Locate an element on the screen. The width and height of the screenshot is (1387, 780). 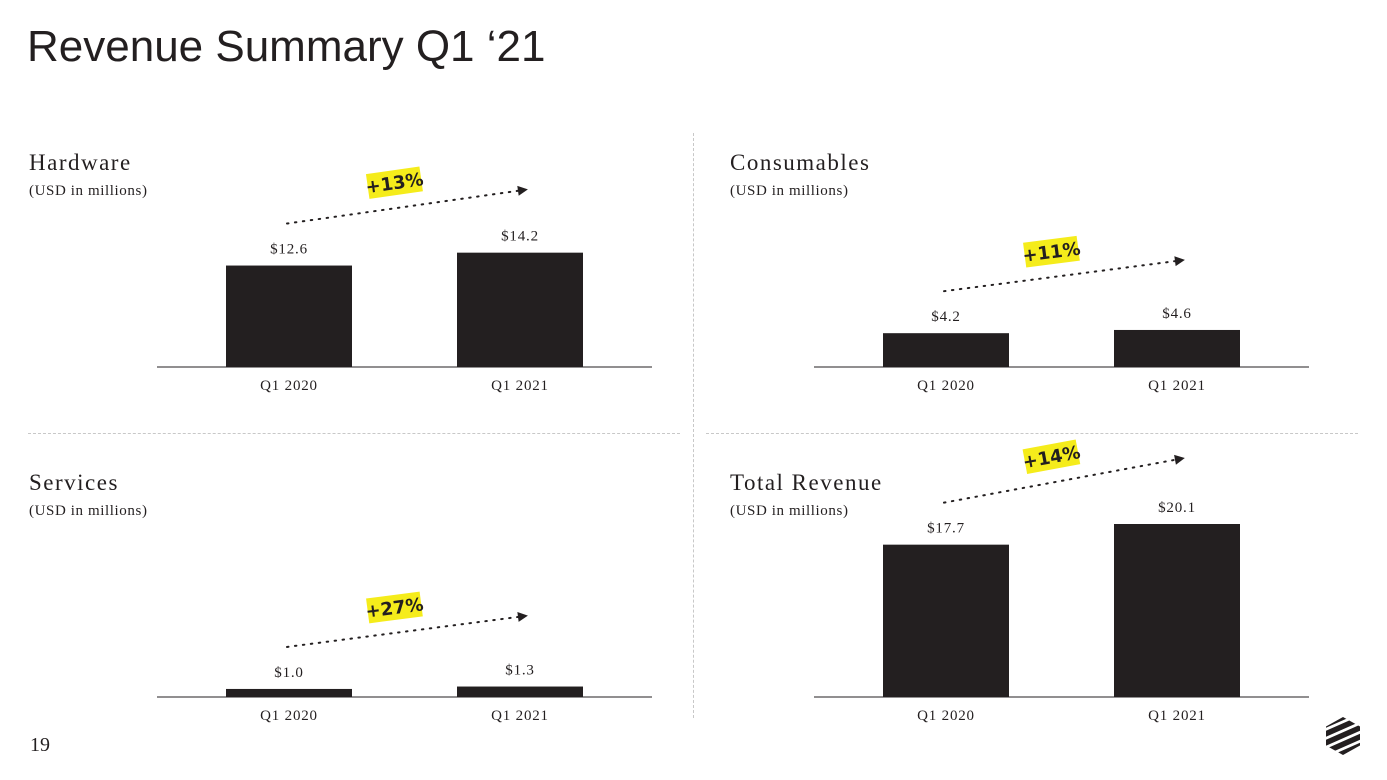
company-logo-icon is located at coordinates (1343, 736).